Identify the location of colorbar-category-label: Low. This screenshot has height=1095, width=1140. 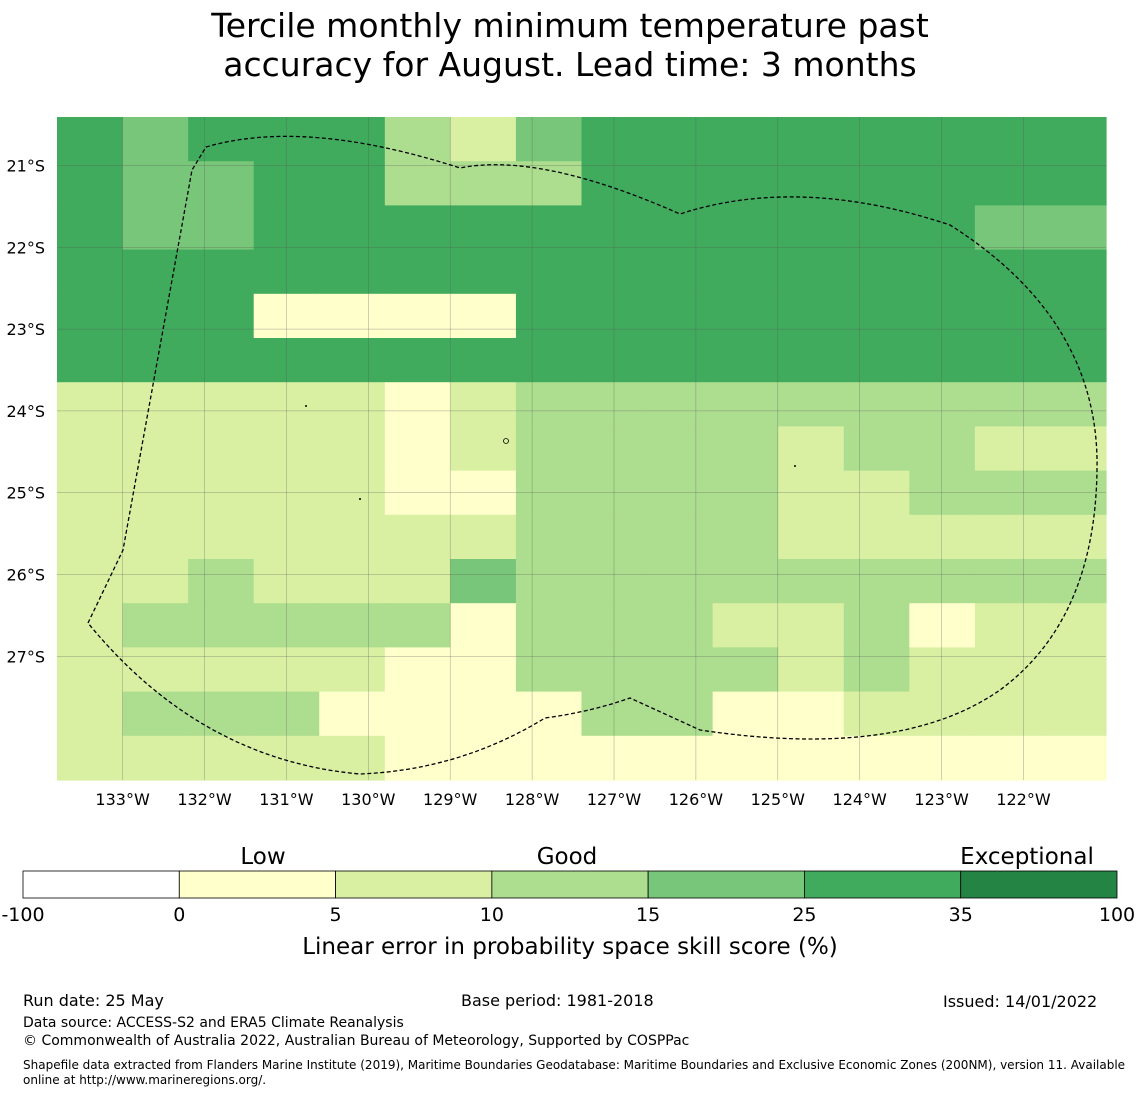
(262, 857).